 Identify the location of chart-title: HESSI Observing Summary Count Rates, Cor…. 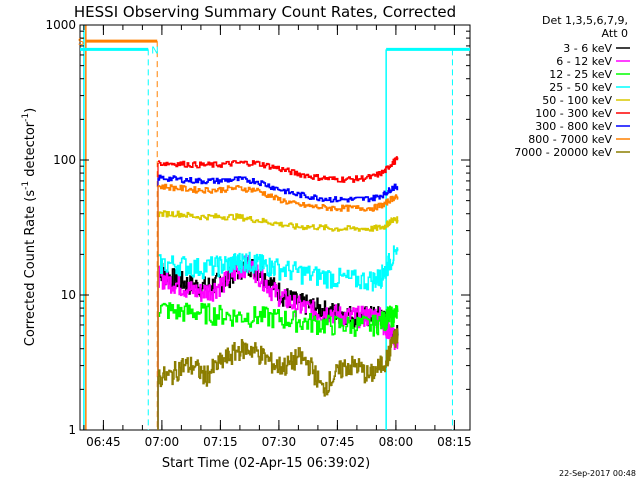
(265, 12).